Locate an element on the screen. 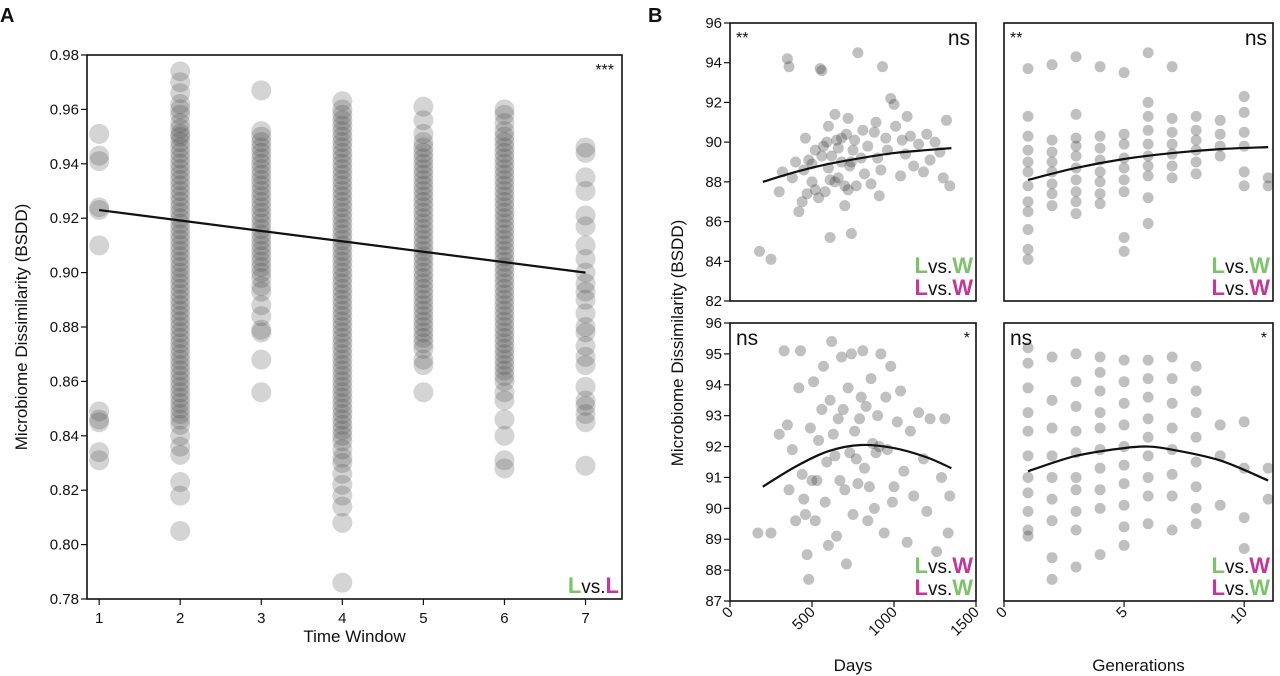 The height and width of the screenshot is (676, 1280). annotation-left: ns is located at coordinates (747, 338).